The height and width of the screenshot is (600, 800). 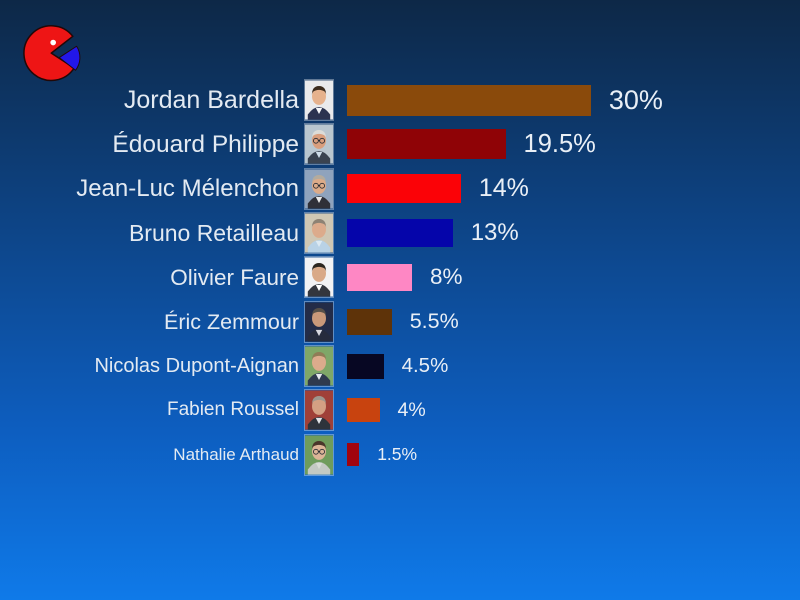 What do you see at coordinates (232, 410) in the screenshot?
I see `candidate-name: Fabien Roussel` at bounding box center [232, 410].